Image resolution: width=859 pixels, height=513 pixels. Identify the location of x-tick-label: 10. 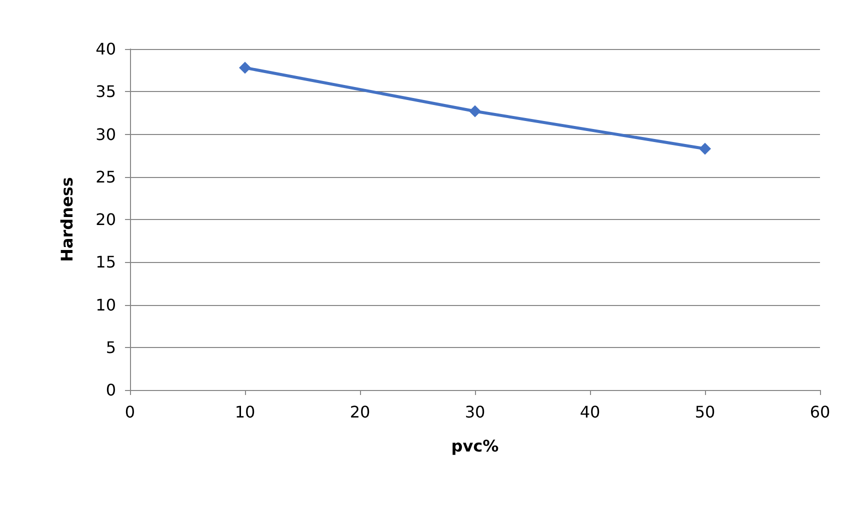
(245, 412).